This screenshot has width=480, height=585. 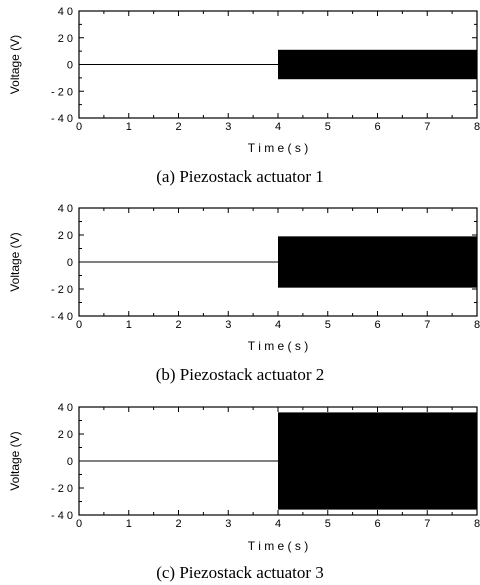 What do you see at coordinates (240, 572) in the screenshot?
I see `panel-caption: (c) Piezostack actuator 3` at bounding box center [240, 572].